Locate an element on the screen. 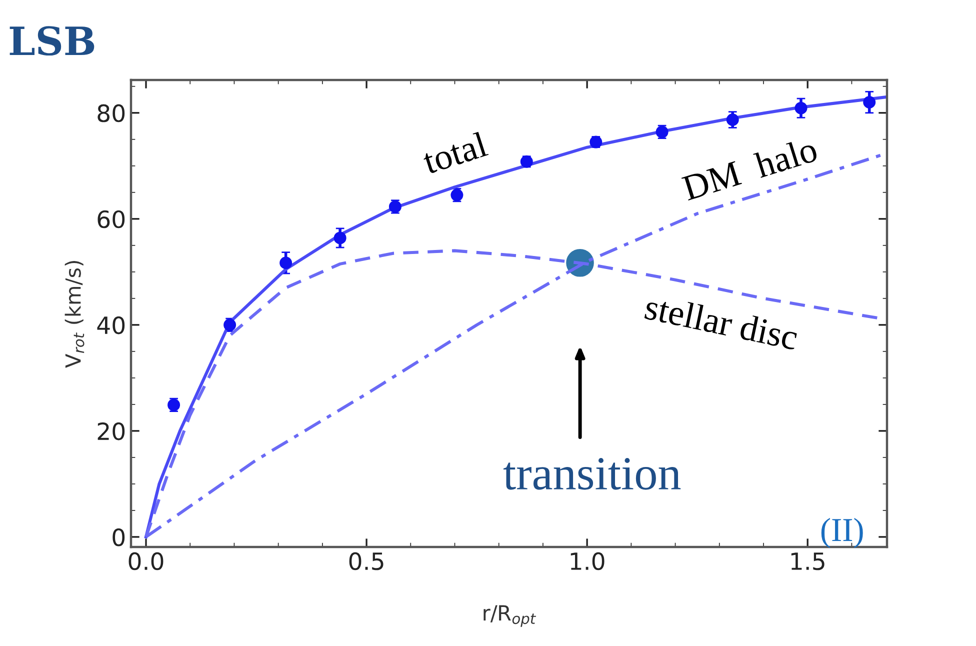  y-tick-label: 80 is located at coordinates (111, 113).